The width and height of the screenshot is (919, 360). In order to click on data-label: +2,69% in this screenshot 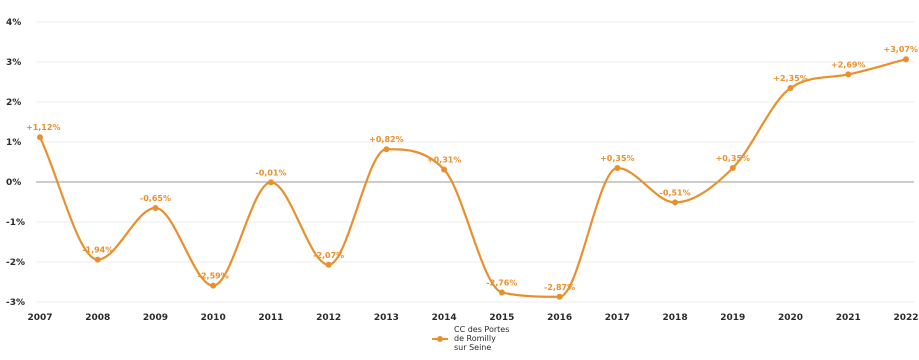, I will do `click(848, 64)`.